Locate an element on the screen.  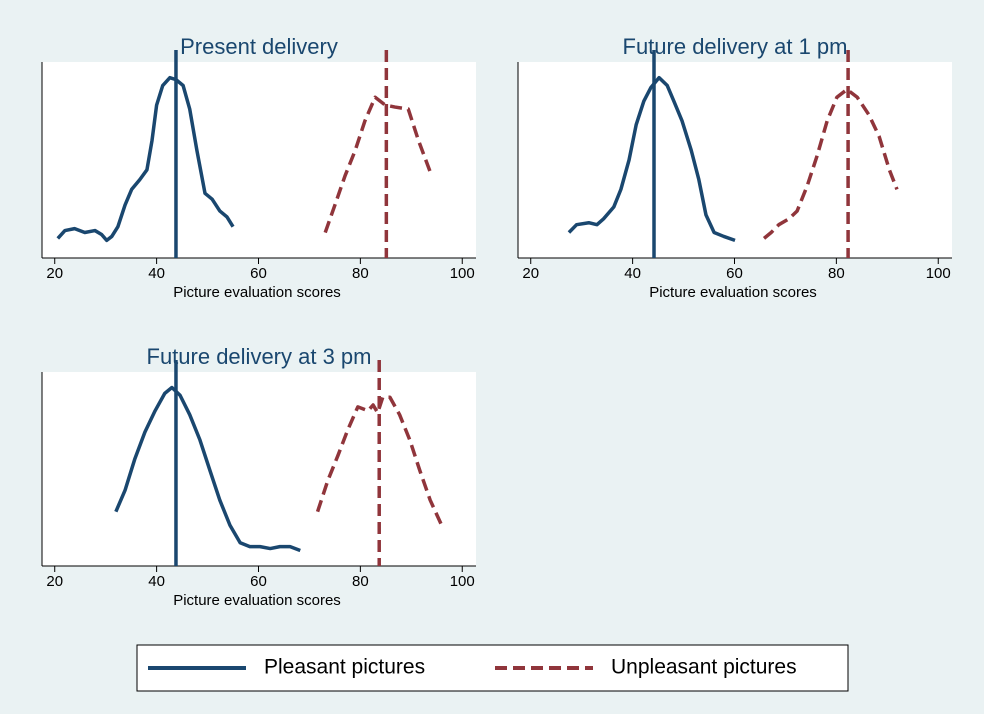
chart-title: Future delivery at 3 pm is located at coordinates (259, 356).